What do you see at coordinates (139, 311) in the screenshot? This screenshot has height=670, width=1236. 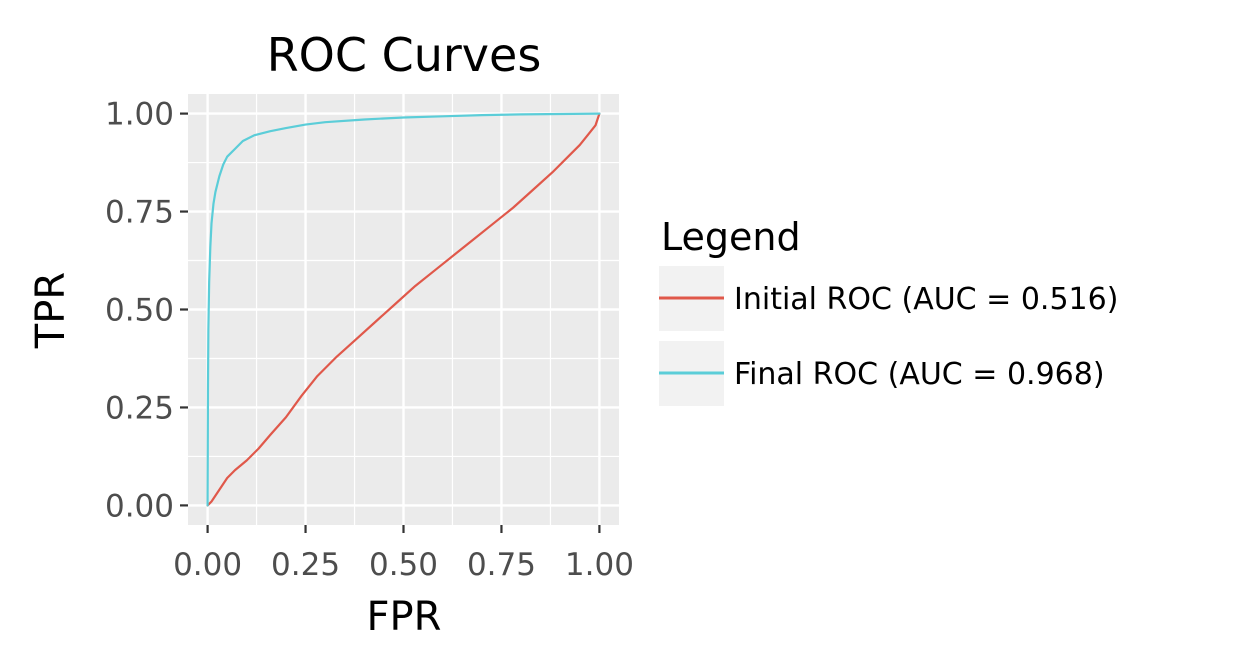 I see `y-tick-label: 0.50` at bounding box center [139, 311].